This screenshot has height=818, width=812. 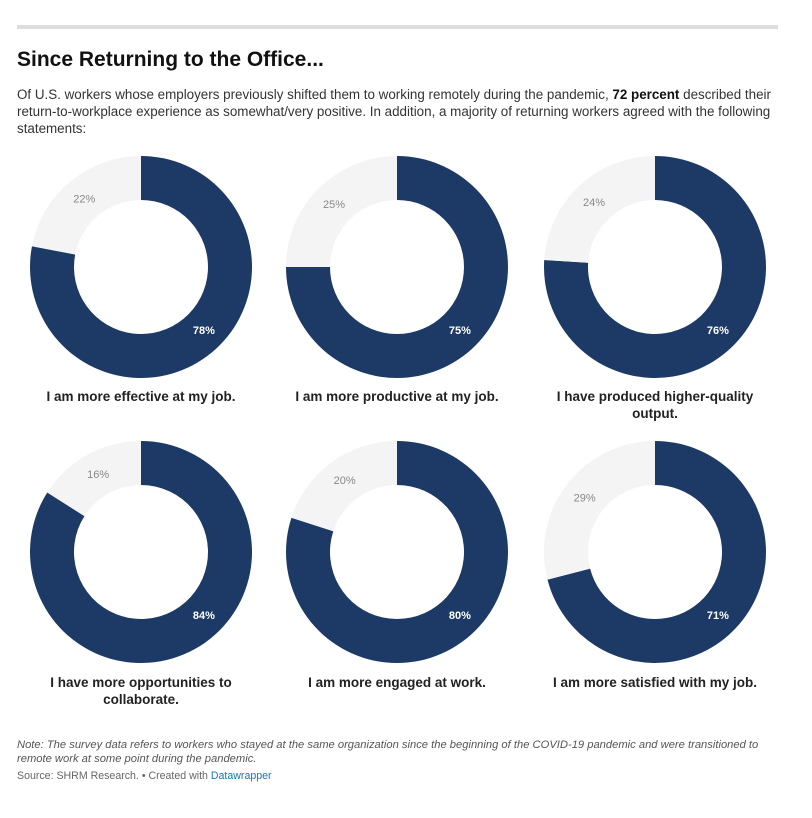 What do you see at coordinates (594, 203) in the screenshot?
I see `donut-remainder-label: 24%` at bounding box center [594, 203].